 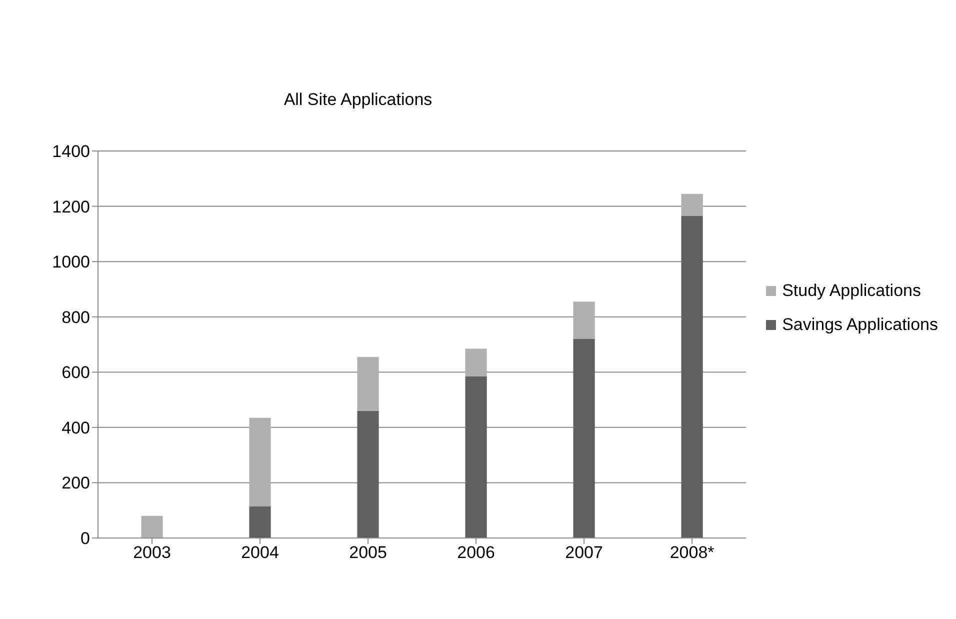 I want to click on legend-label: Study Applications, so click(x=851, y=291).